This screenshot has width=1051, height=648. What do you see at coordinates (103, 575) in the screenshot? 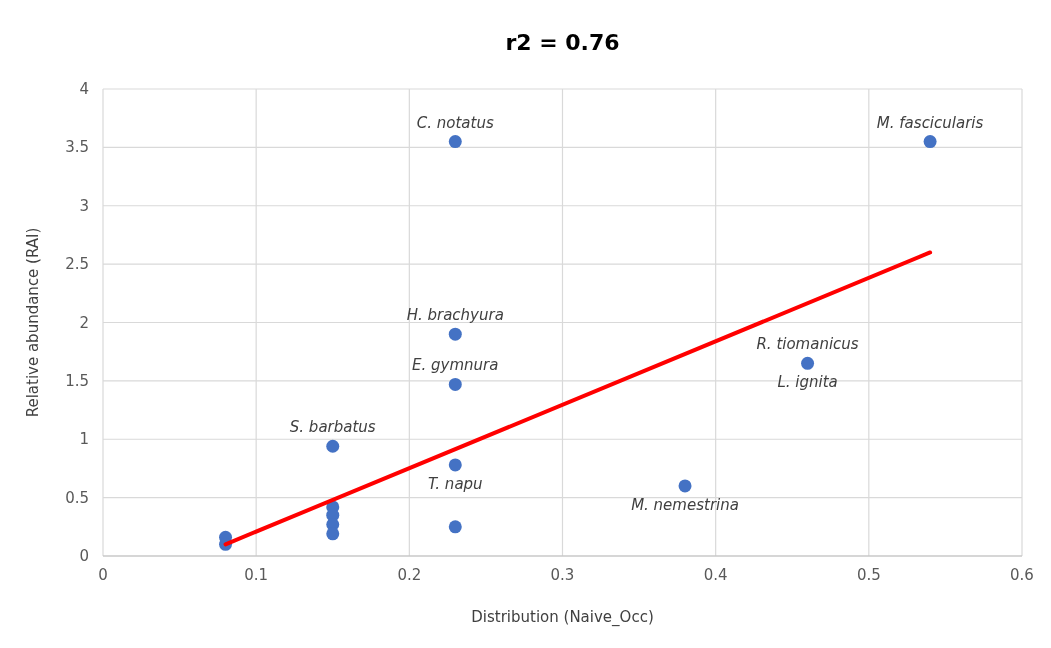
I see `x-tick-label: 0` at bounding box center [103, 575].